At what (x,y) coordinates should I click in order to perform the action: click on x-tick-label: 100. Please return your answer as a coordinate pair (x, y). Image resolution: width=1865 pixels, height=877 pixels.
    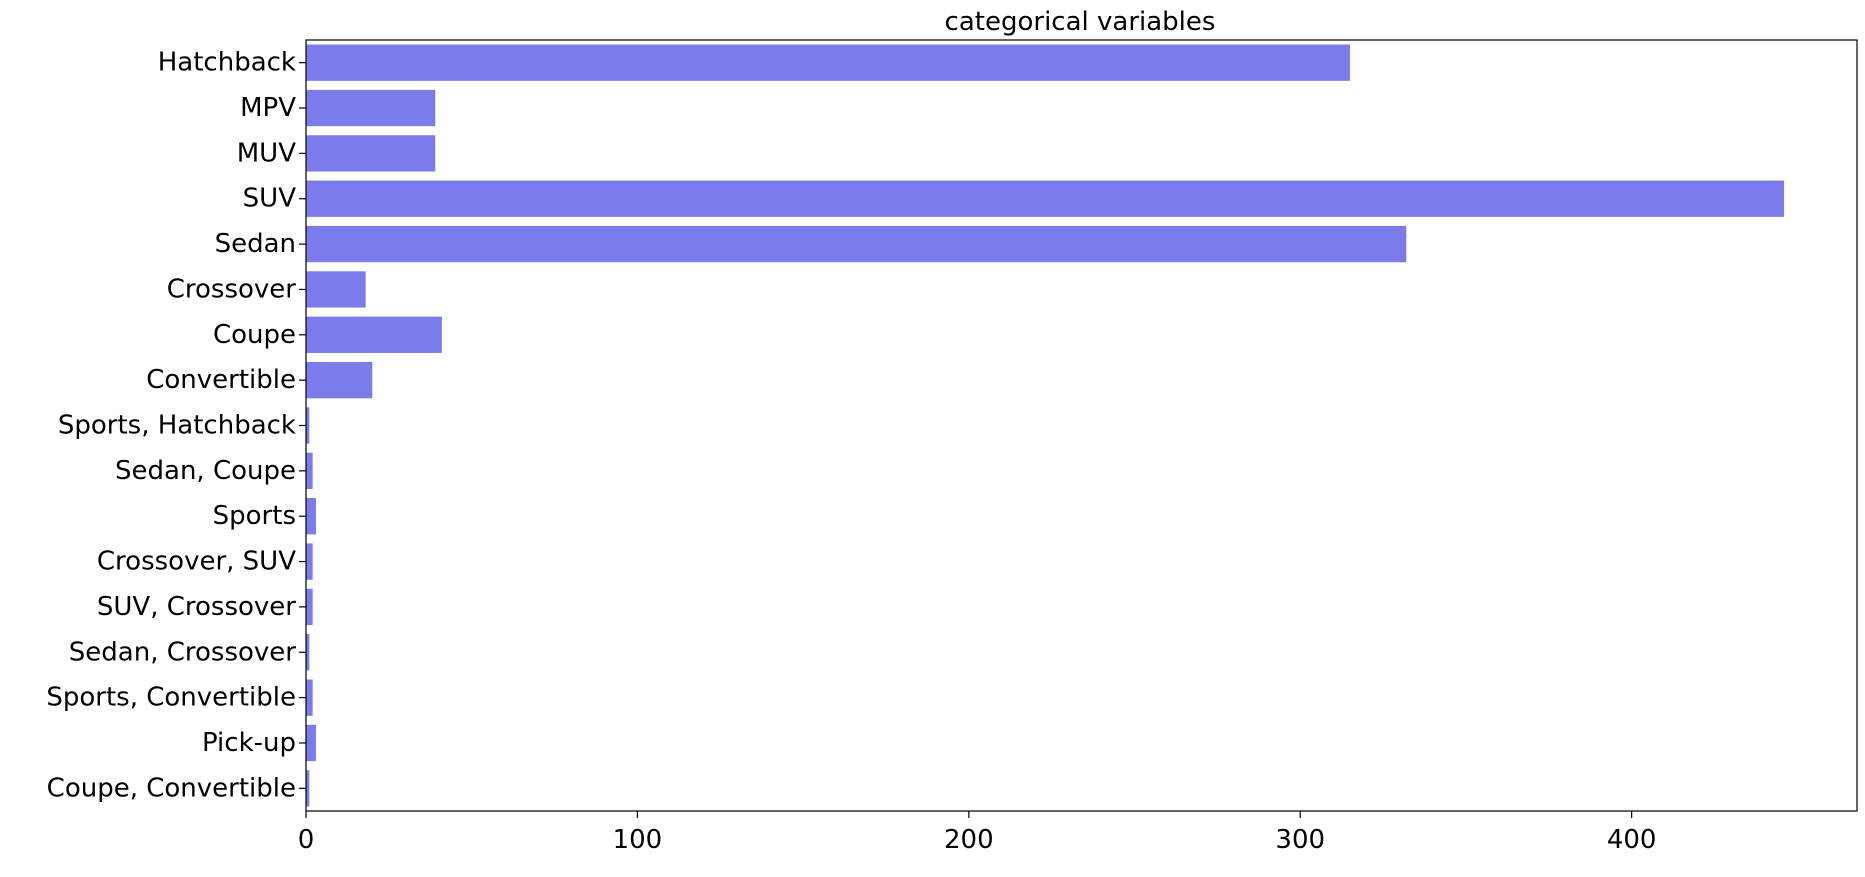
    Looking at the image, I should click on (638, 840).